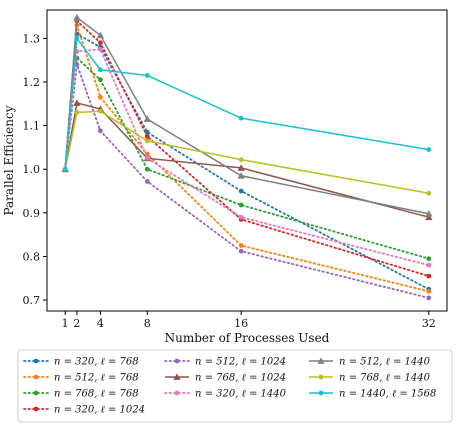  Describe the element at coordinates (96, 362) in the screenshot. I see `legend-label: n = 320, ℓ = 768` at that location.